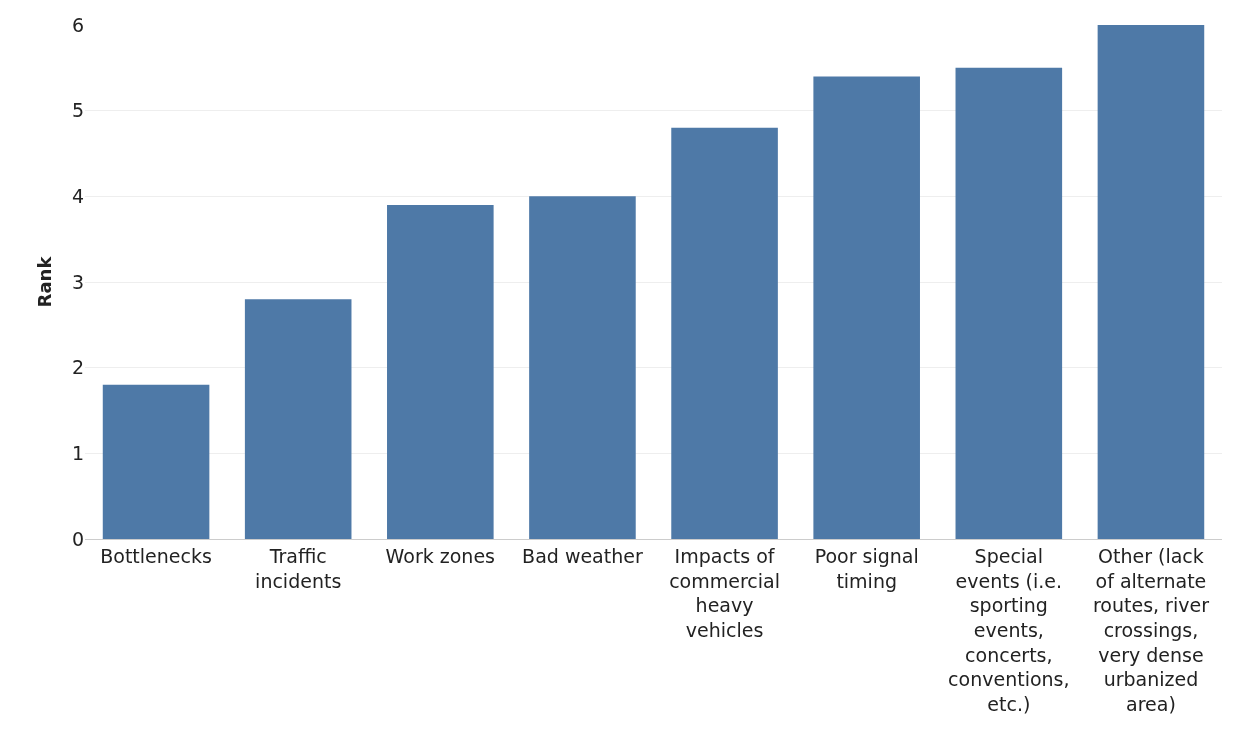 The image size is (1237, 754). What do you see at coordinates (77, 110) in the screenshot?
I see `y-tick-label: 5` at bounding box center [77, 110].